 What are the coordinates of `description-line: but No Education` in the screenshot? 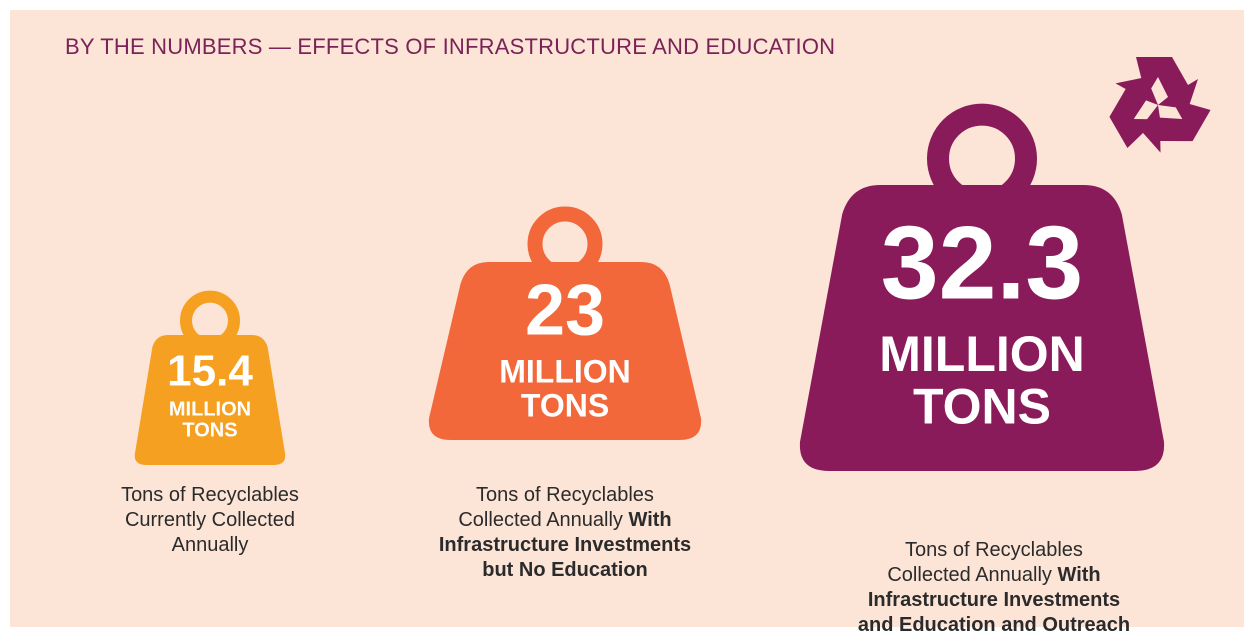 It's located at (565, 570).